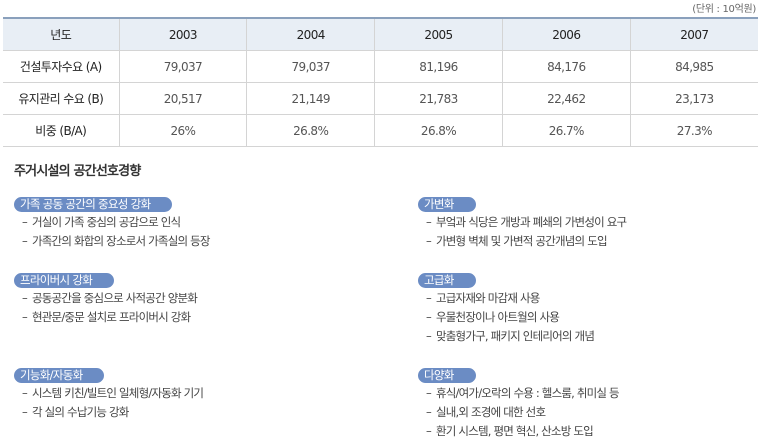  I want to click on table-header-row: 년도 2003 2004 2005 2006 2007, so click(380, 34).